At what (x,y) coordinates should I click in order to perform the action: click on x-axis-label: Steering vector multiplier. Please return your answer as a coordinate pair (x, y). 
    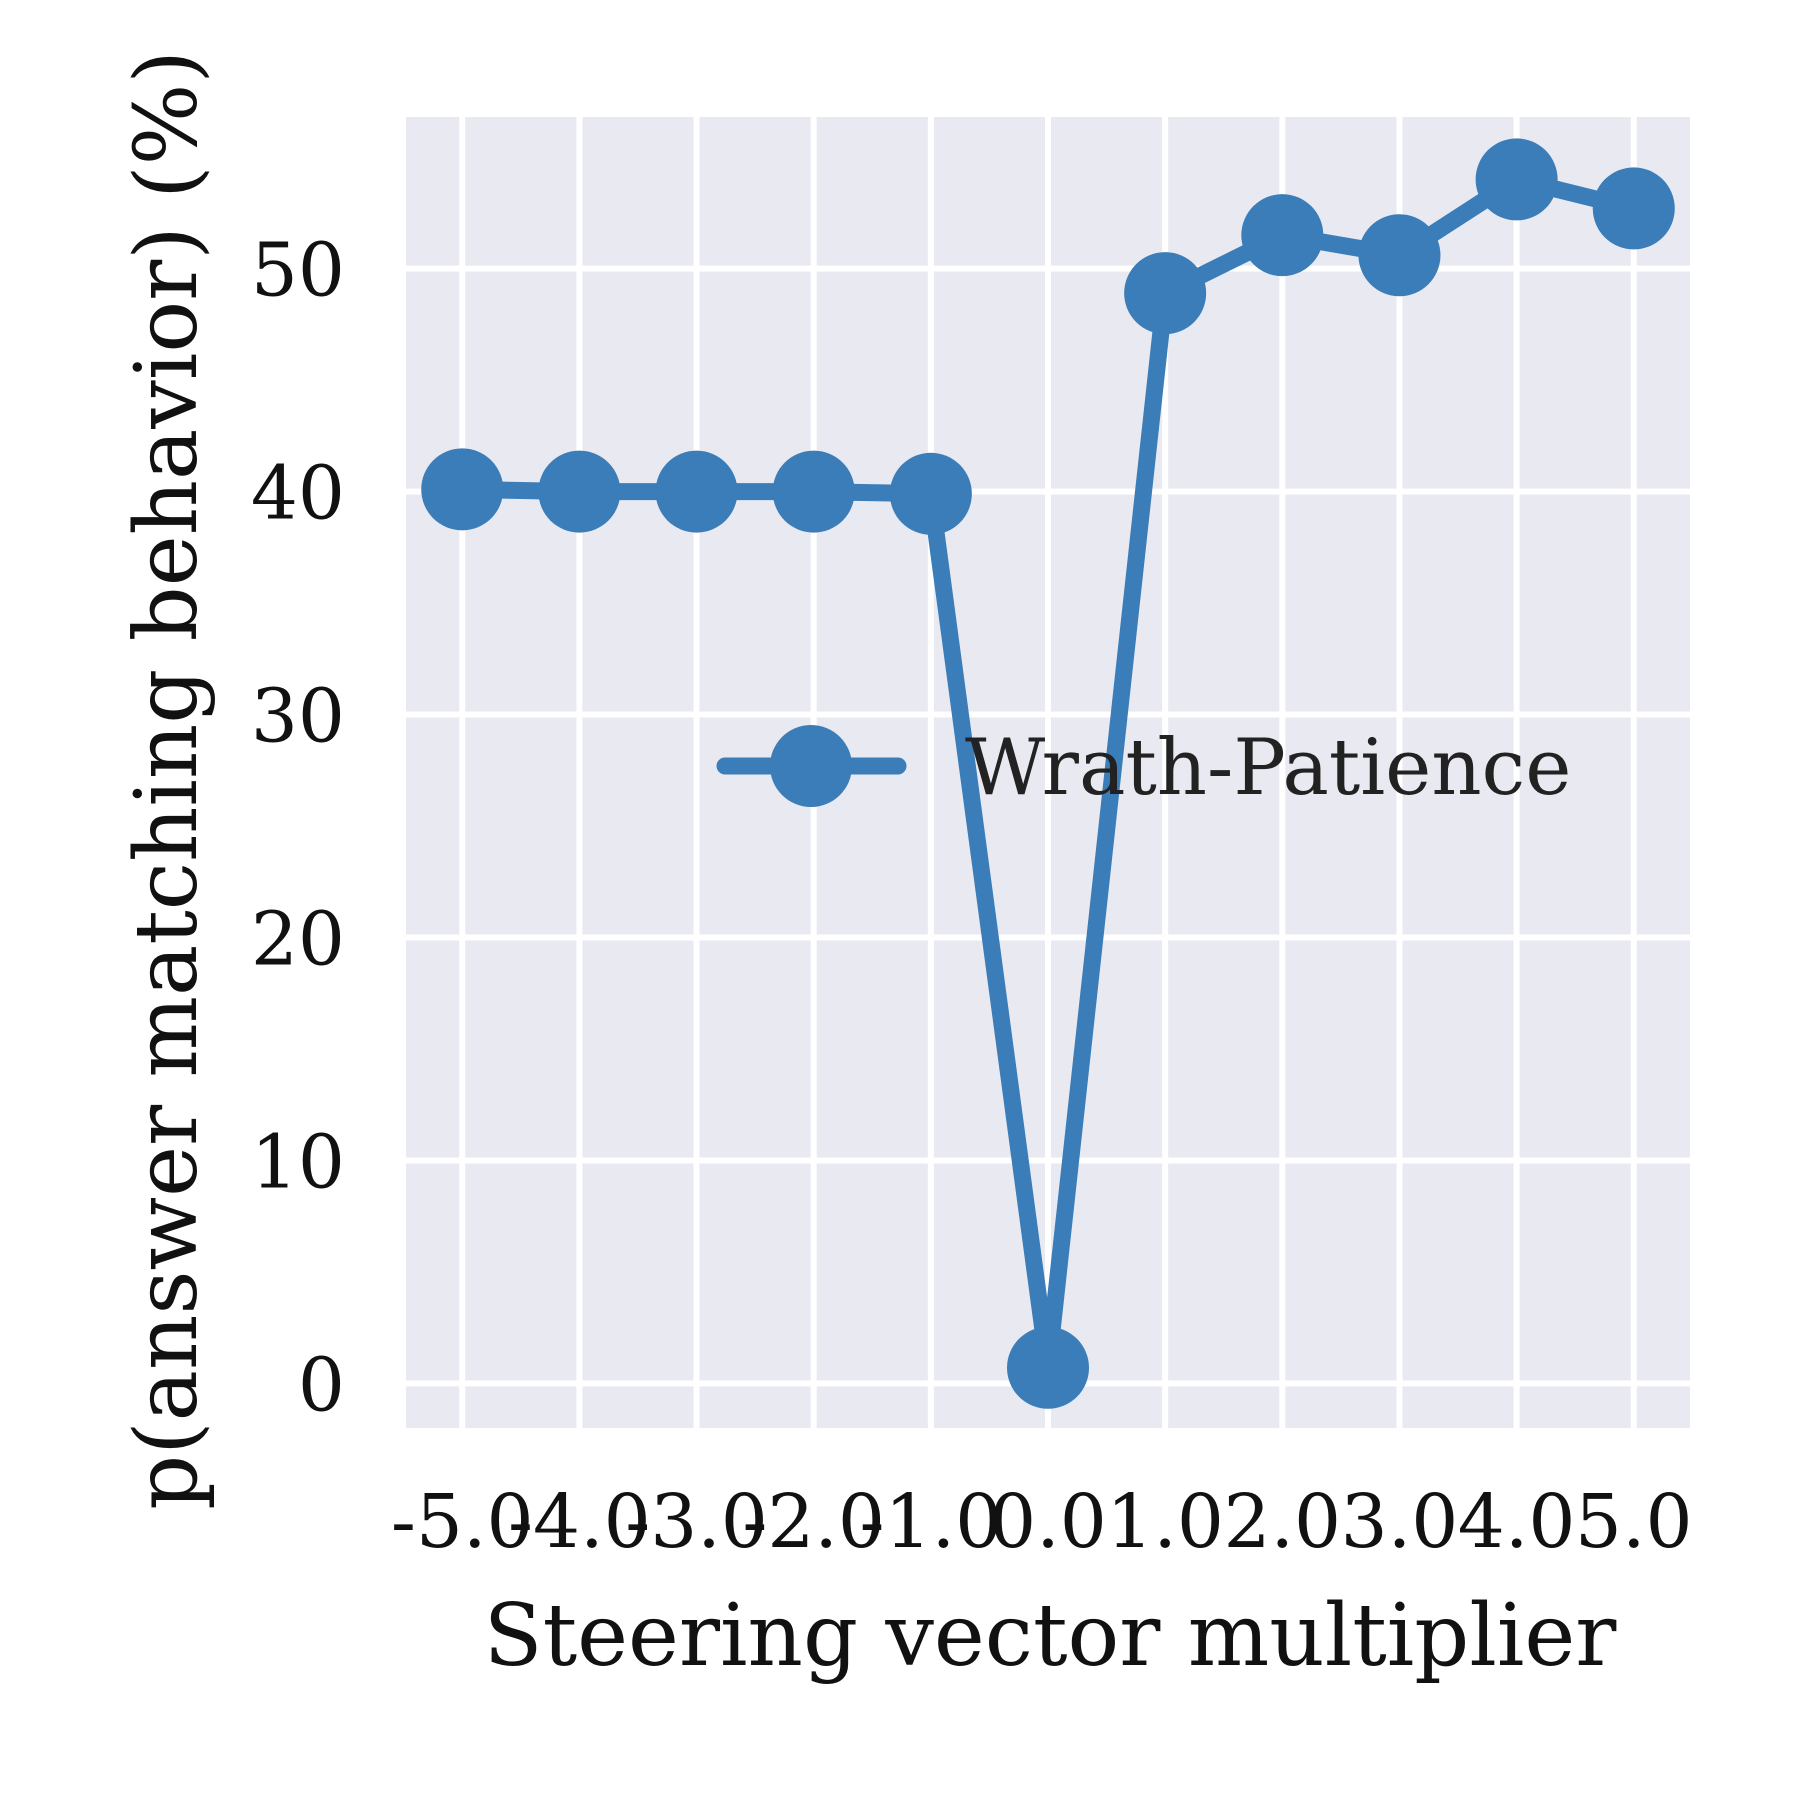
    Looking at the image, I should click on (1051, 1636).